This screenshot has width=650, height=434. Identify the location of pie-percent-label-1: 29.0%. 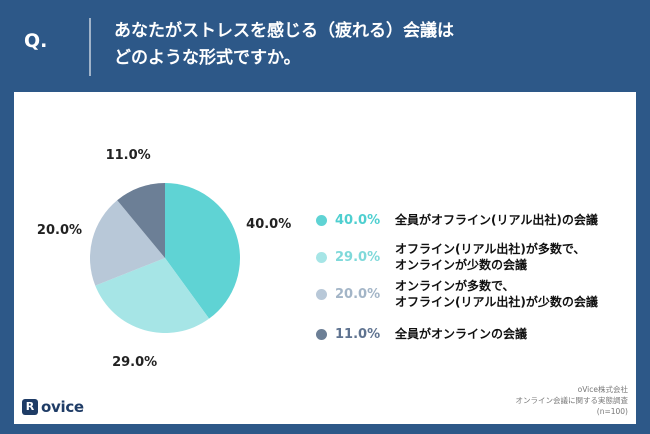
(135, 363).